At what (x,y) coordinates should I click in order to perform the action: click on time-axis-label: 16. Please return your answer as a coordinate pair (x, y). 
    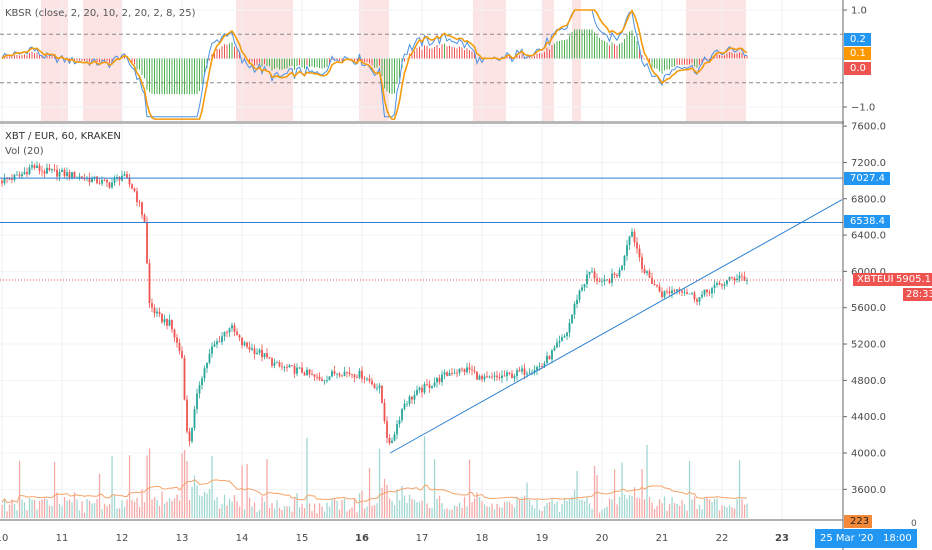
    Looking at the image, I should click on (362, 538).